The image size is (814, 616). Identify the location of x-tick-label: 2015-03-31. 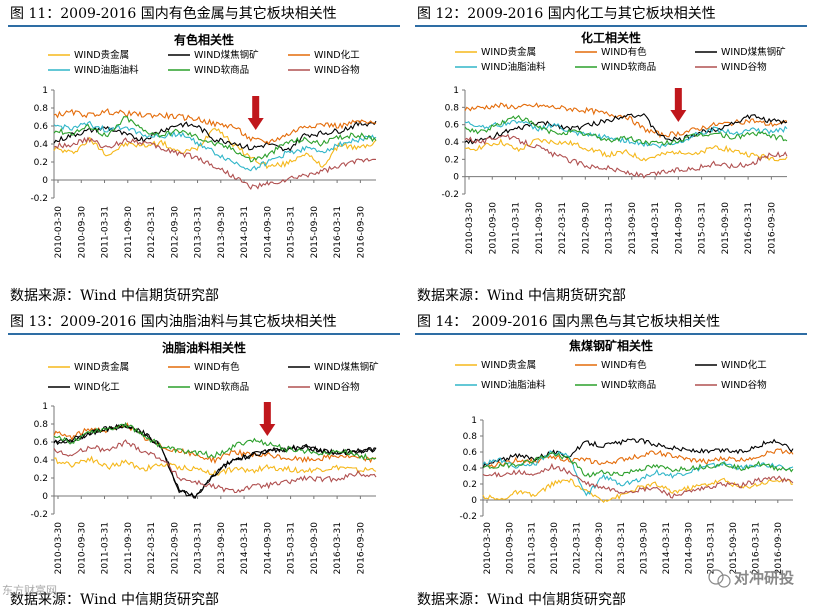
(703, 228).